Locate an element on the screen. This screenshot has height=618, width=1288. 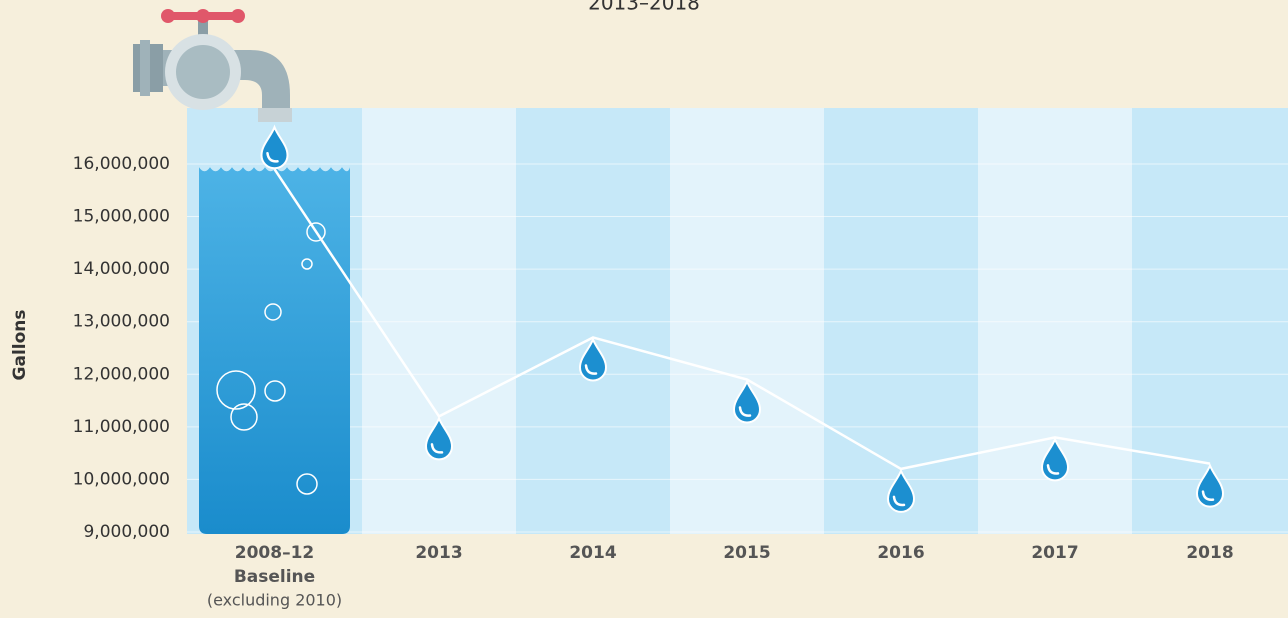
baseline-bar-group is located at coordinates (274, 351).